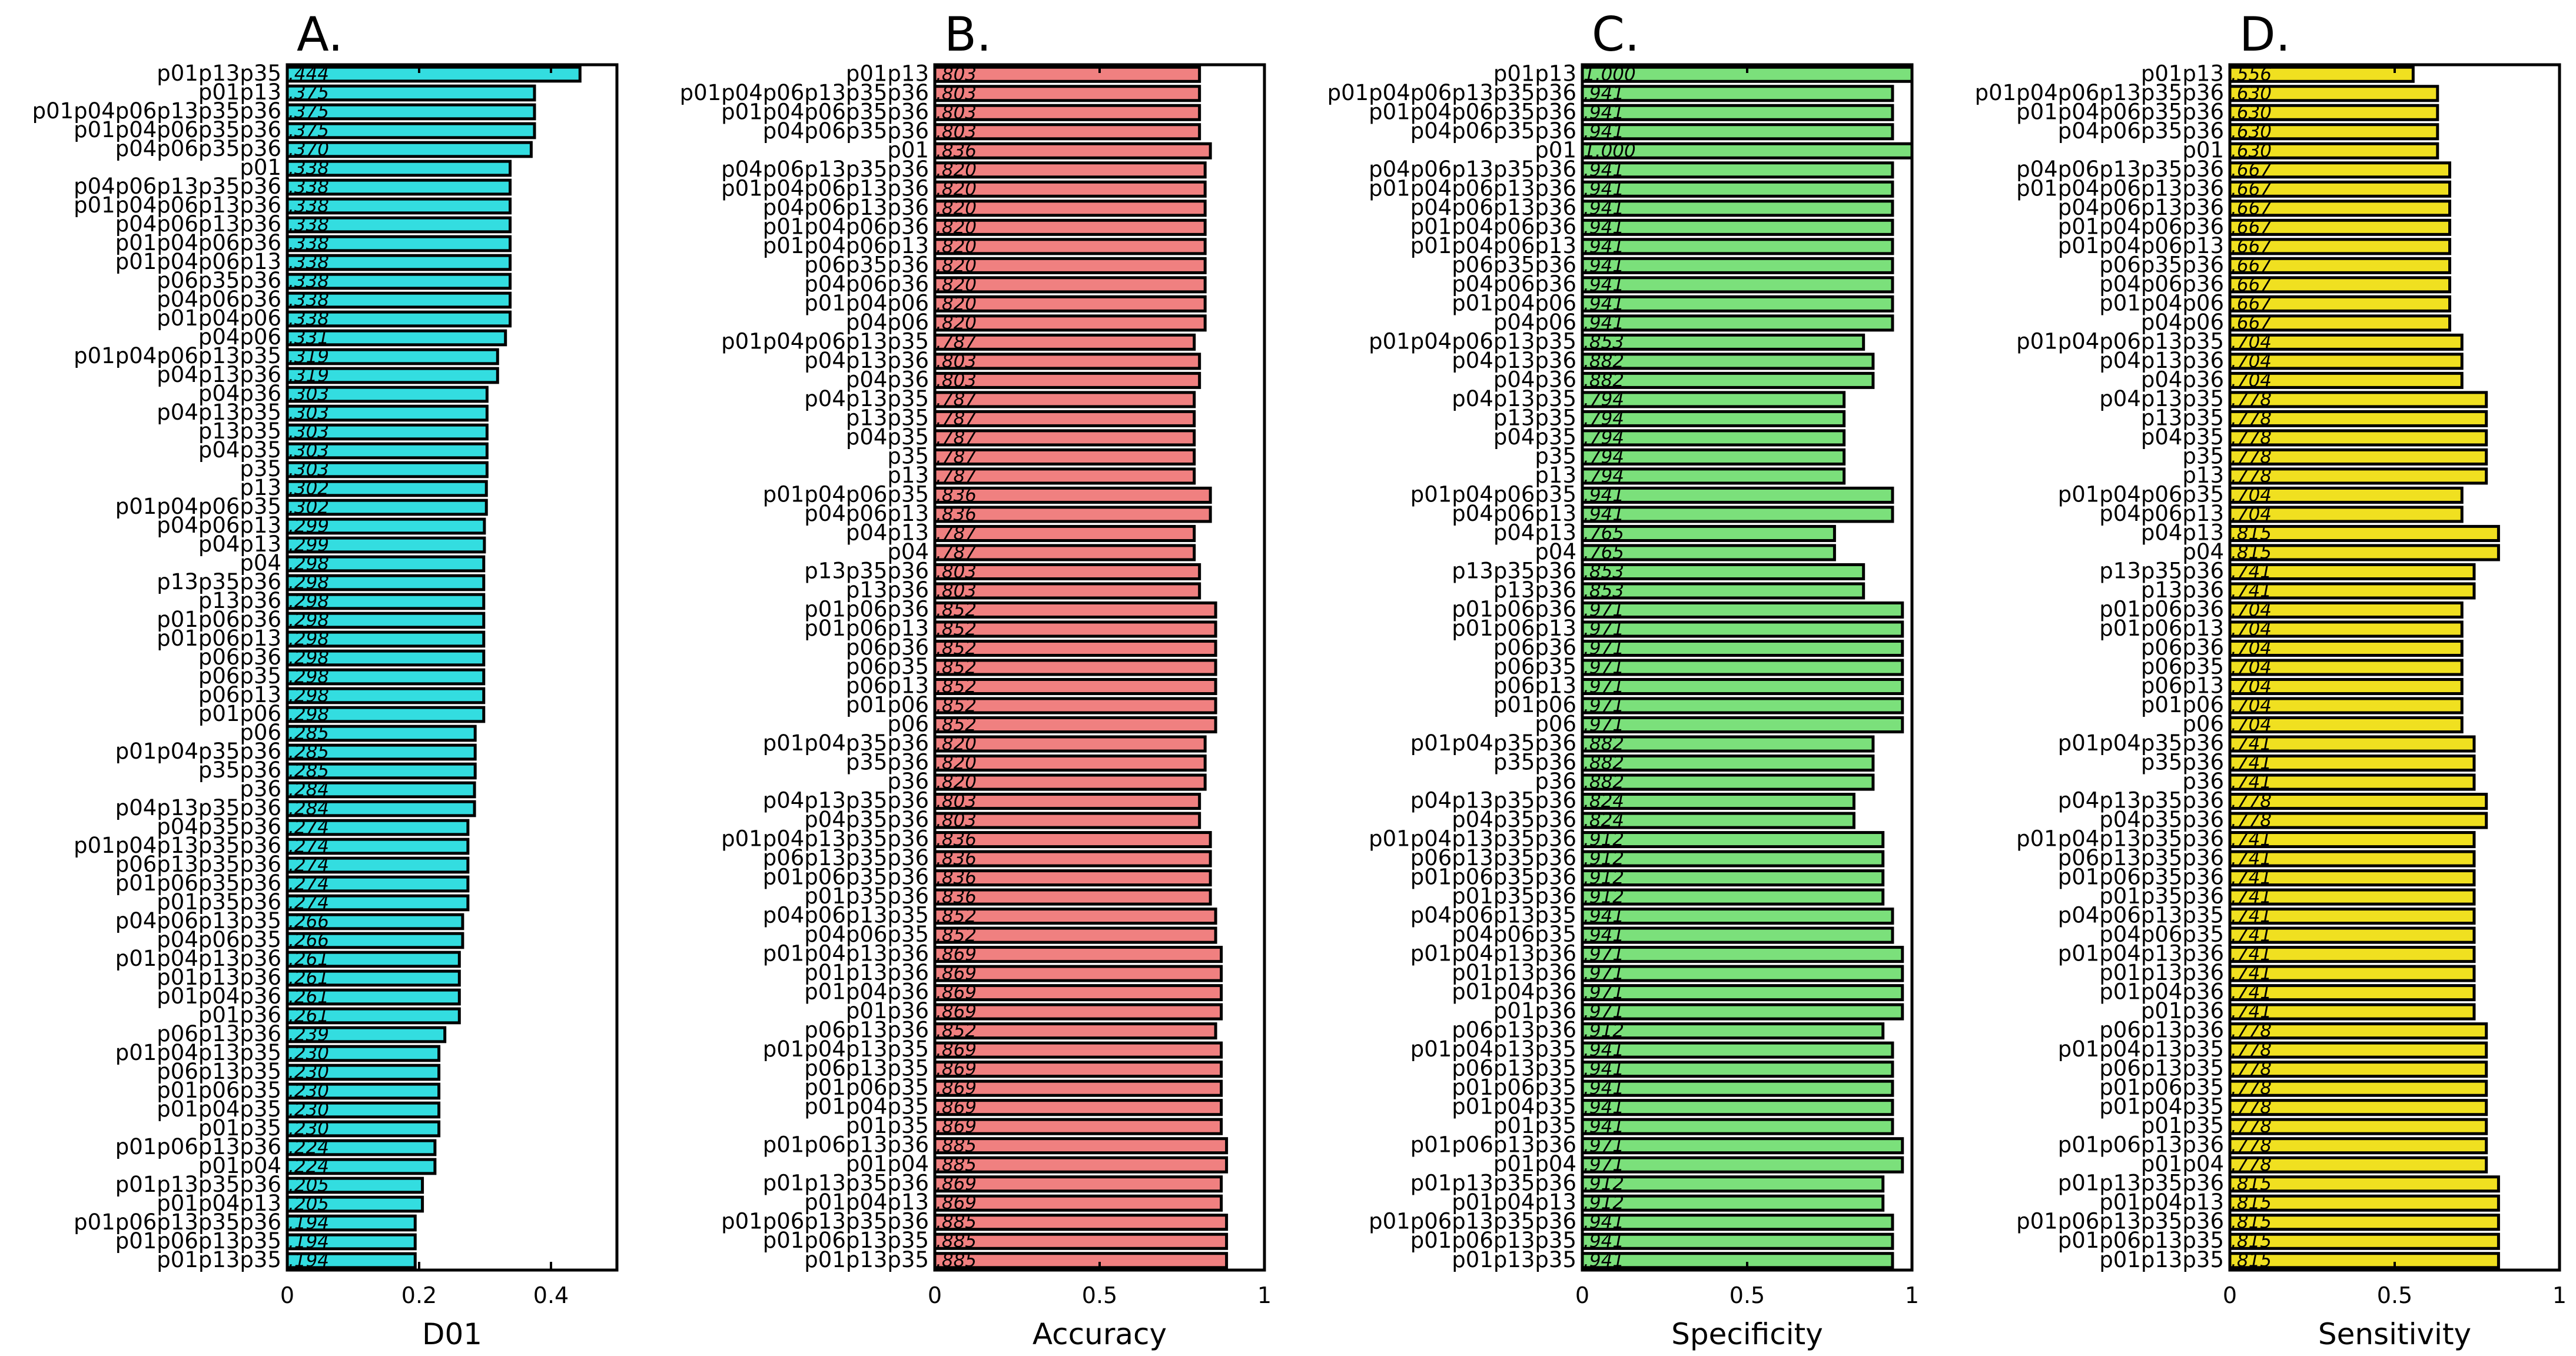 The width and height of the screenshot is (2576, 1356). What do you see at coordinates (308, 337) in the screenshot?
I see `value-label: .331` at bounding box center [308, 337].